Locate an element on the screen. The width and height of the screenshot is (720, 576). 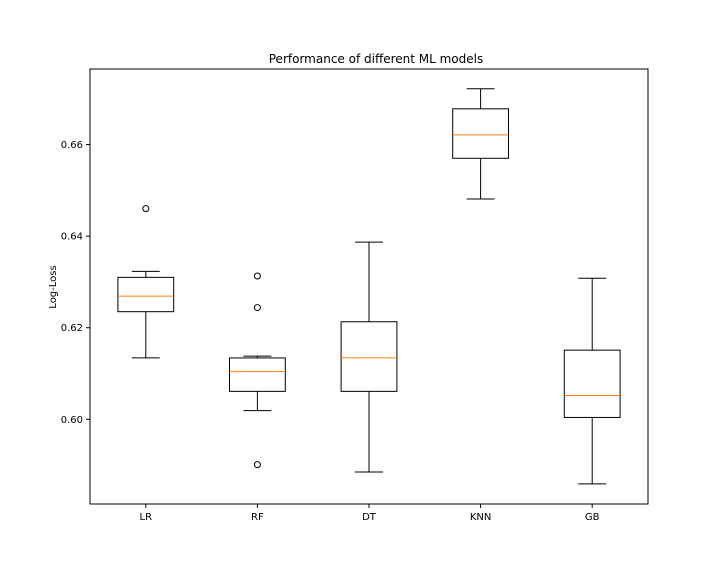
box-gb is located at coordinates (592, 381).